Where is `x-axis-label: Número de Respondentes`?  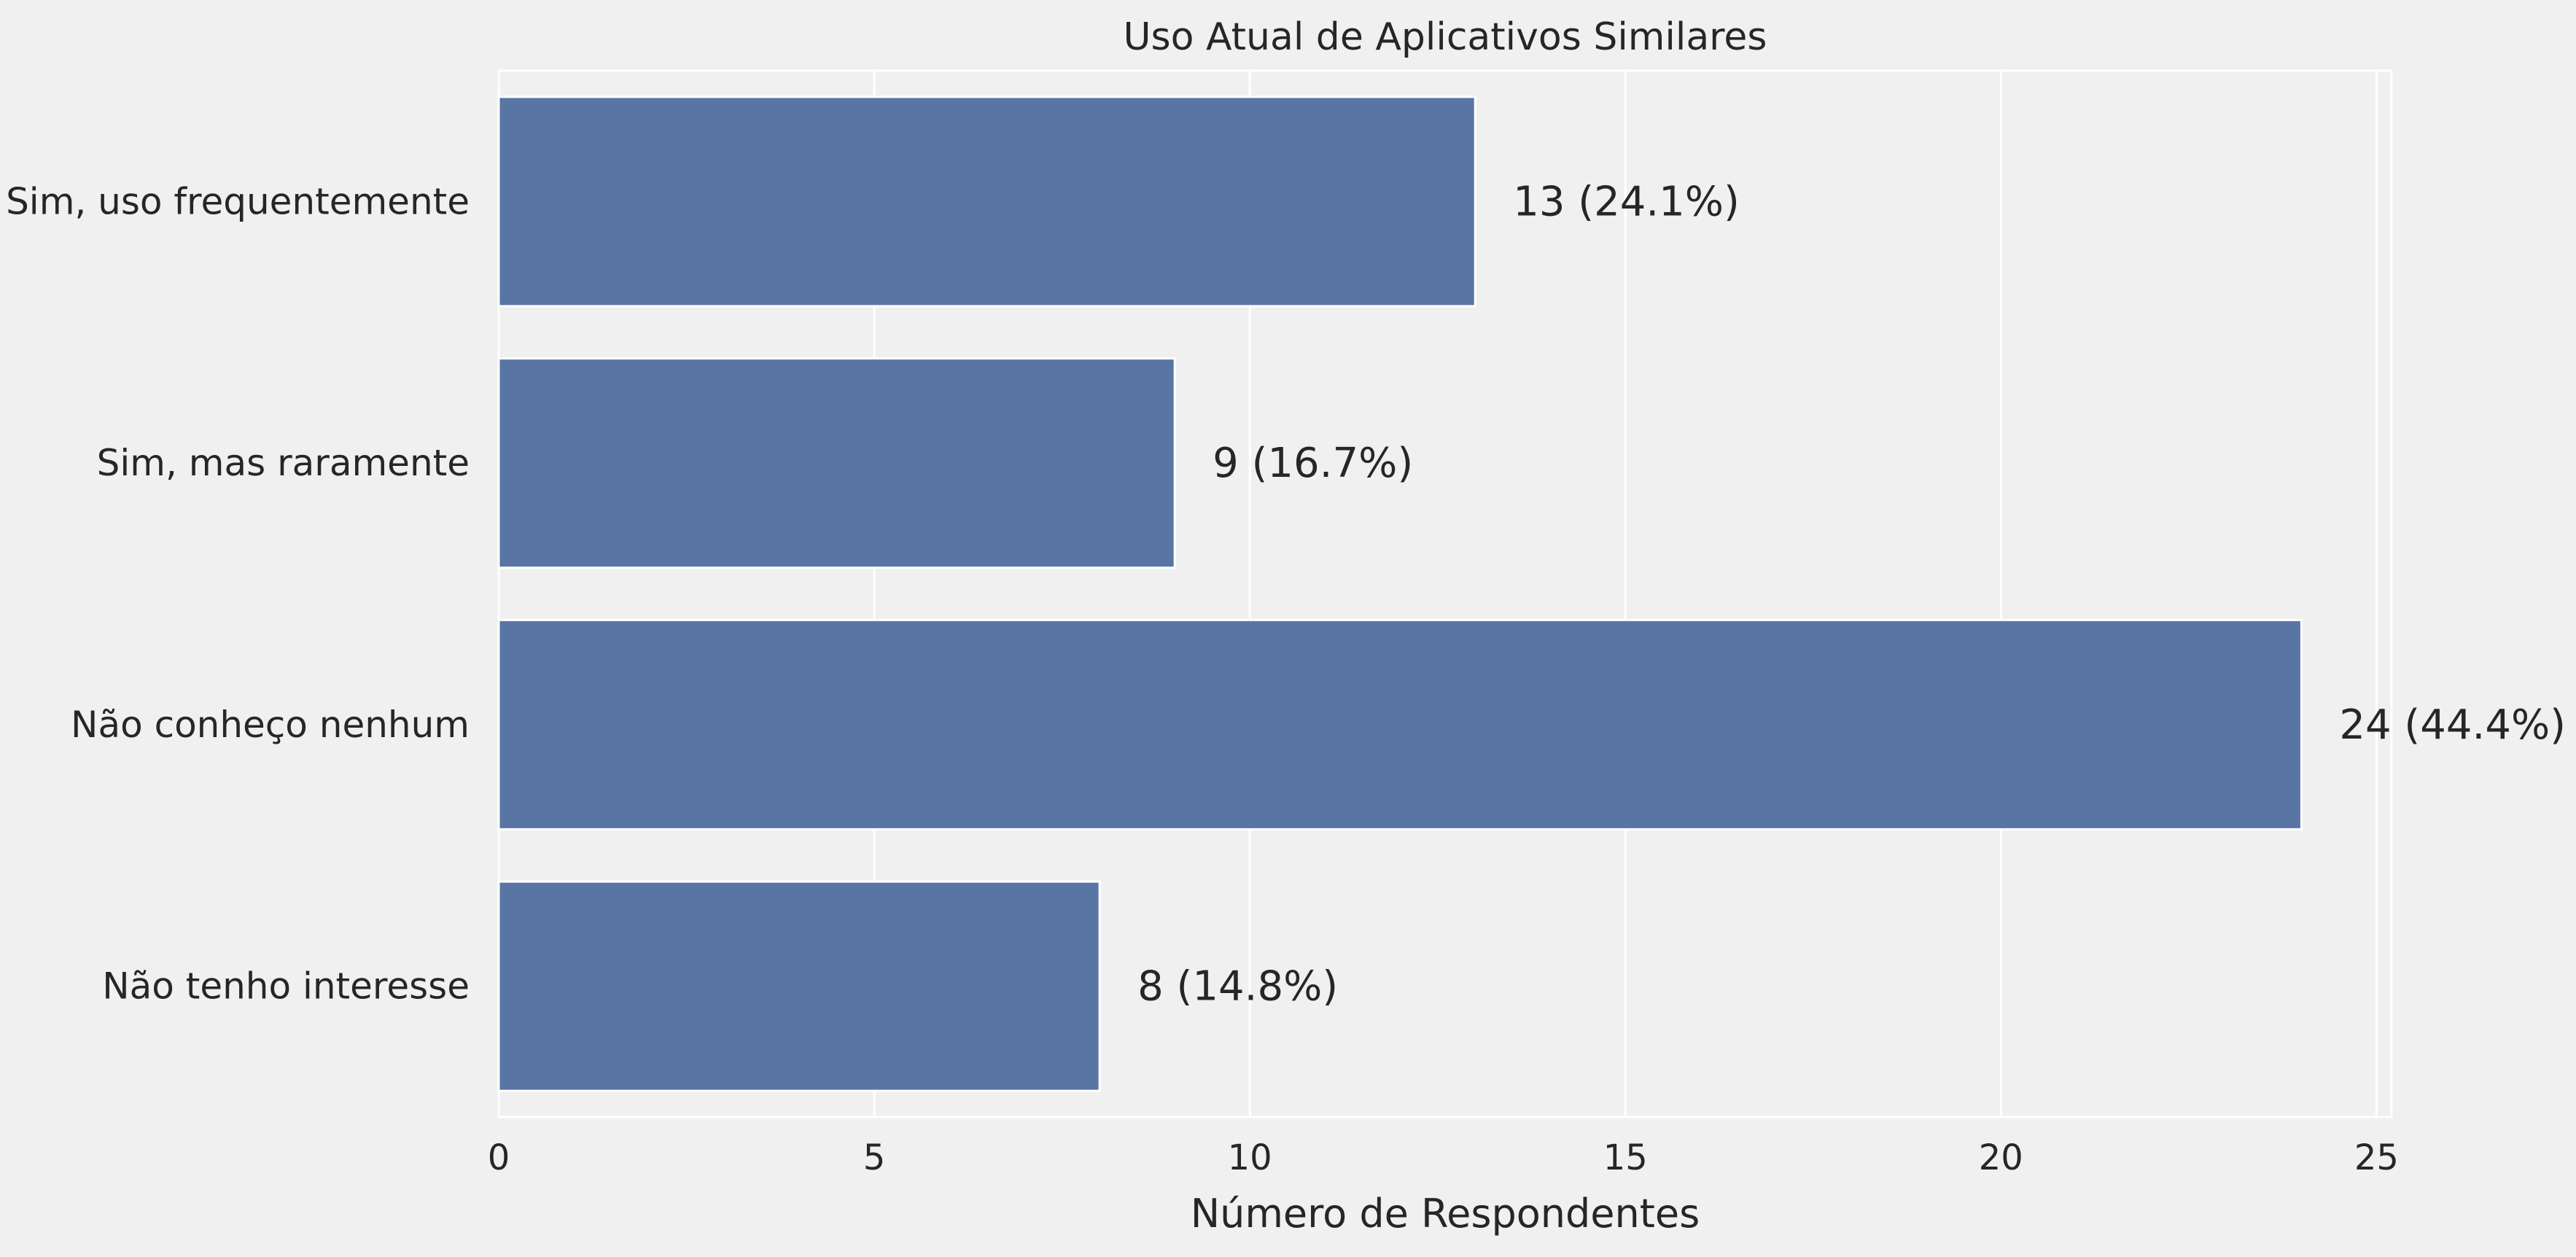
x-axis-label: Número de Respondentes is located at coordinates (1445, 1214).